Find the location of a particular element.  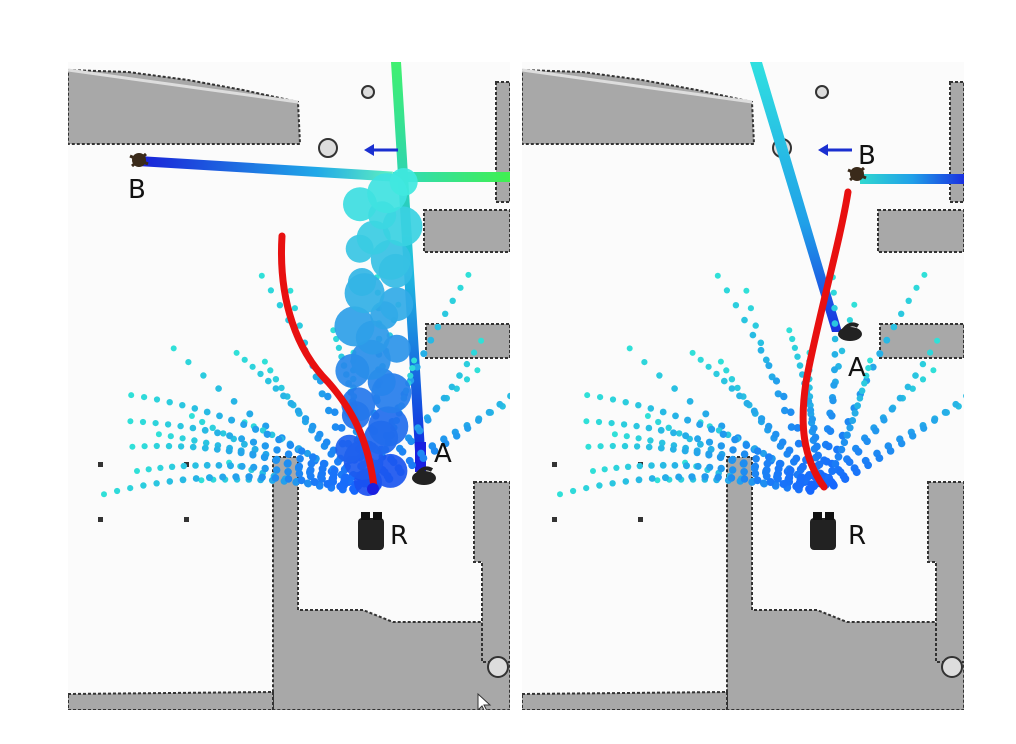

predicted-occupancy-spheres is located at coordinates (378, 332).